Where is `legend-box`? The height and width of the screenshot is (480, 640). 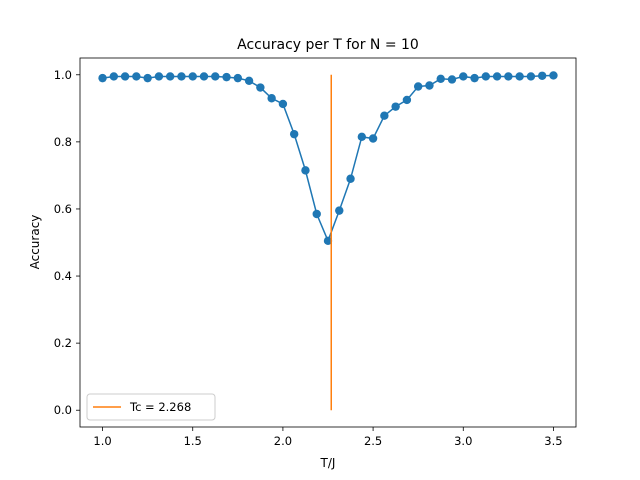 legend-box is located at coordinates (151, 407).